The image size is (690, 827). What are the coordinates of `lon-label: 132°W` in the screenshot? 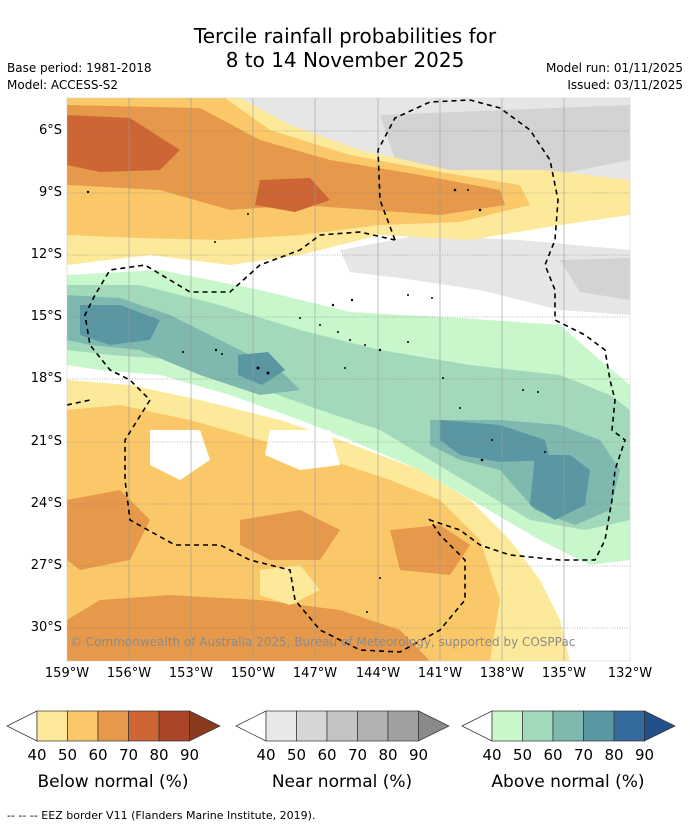 It's located at (630, 673).